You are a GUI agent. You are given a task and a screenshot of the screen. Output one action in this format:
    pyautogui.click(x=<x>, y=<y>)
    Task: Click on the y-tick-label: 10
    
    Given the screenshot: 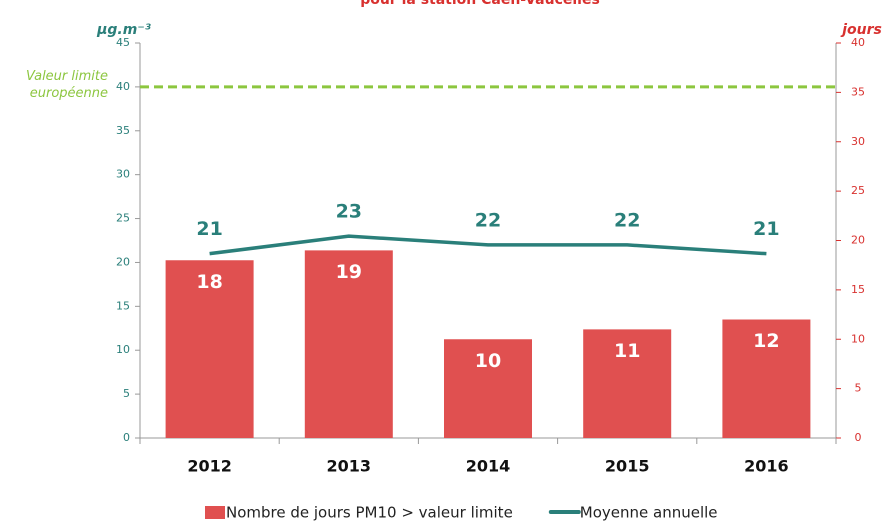 What is the action you would take?
    pyautogui.click(x=123, y=349)
    